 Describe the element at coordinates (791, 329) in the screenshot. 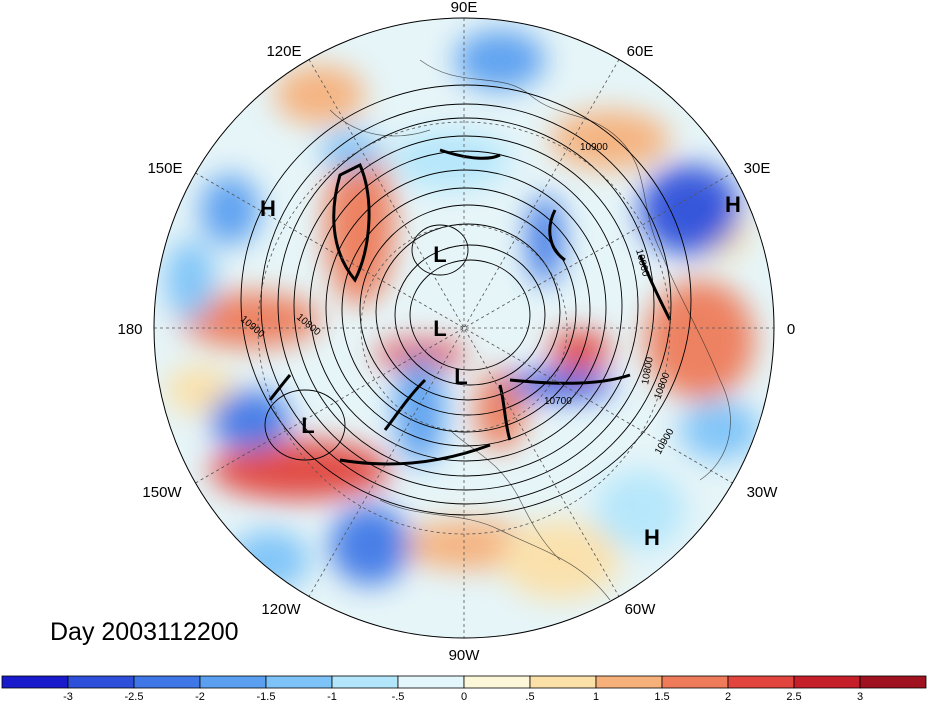

I see `lon-label-0: 0` at that location.